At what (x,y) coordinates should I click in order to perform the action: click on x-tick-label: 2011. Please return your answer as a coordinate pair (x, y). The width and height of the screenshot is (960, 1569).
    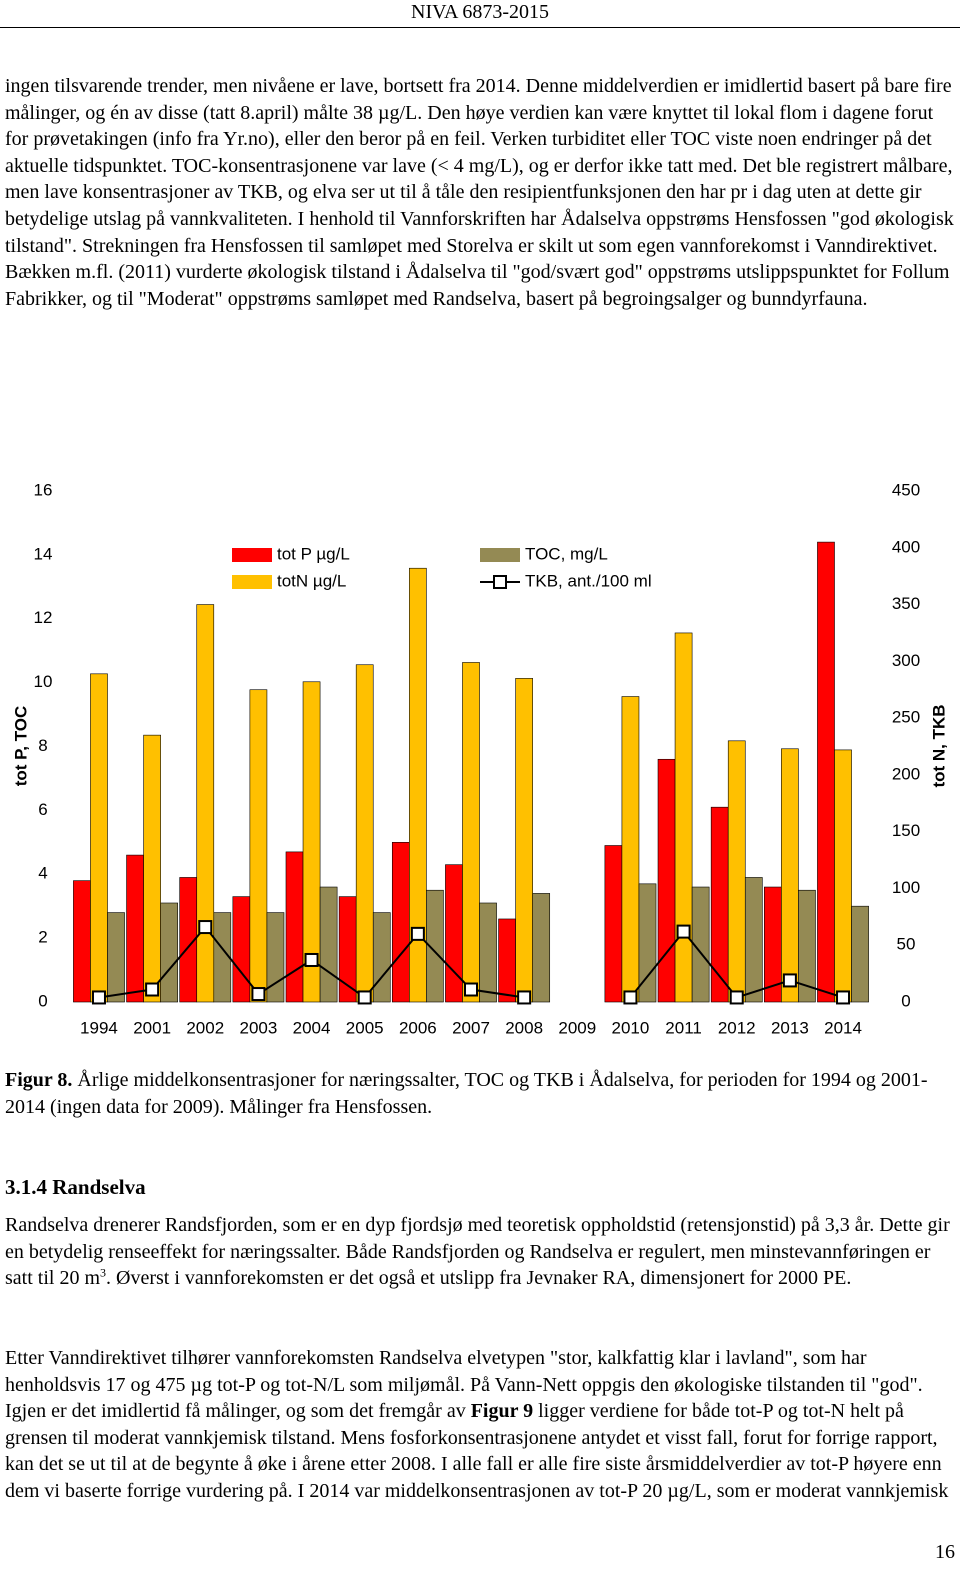
    Looking at the image, I should click on (683, 1027).